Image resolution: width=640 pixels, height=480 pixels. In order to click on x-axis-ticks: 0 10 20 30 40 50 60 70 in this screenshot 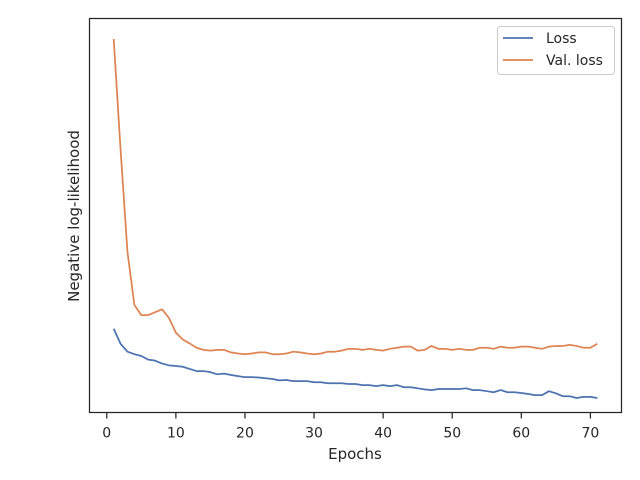, I will do `click(350, 427)`.